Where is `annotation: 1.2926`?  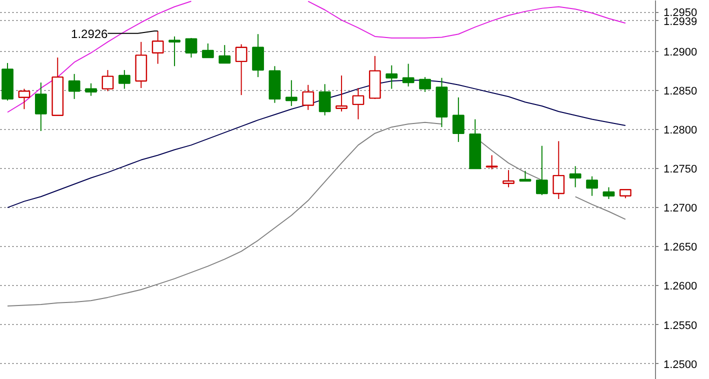 annotation: 1.2926 is located at coordinates (89, 33).